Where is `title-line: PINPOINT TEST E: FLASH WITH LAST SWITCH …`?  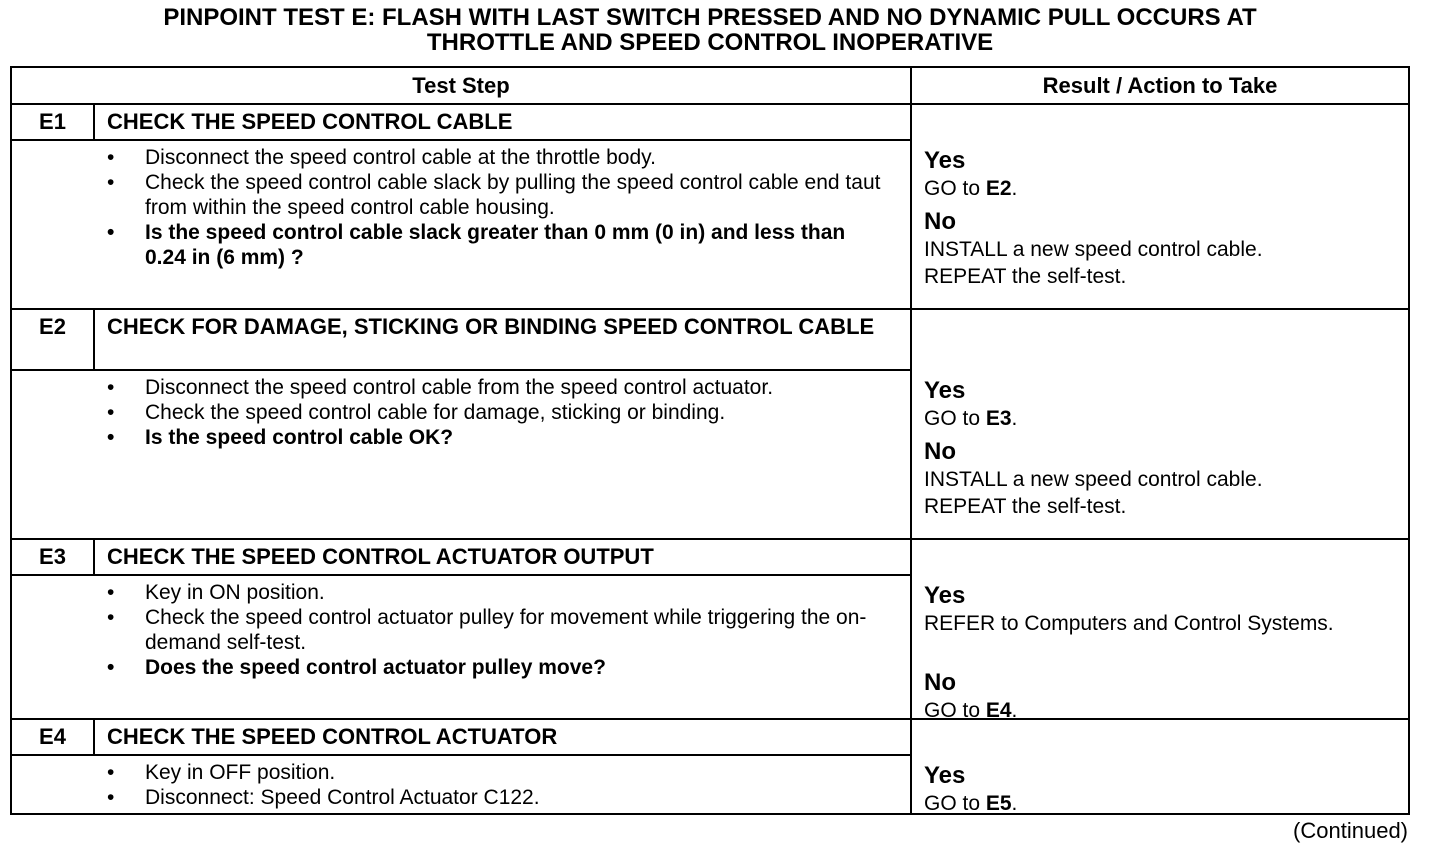
title-line: PINPOINT TEST E: FLASH WITH LAST SWITCH … is located at coordinates (710, 17).